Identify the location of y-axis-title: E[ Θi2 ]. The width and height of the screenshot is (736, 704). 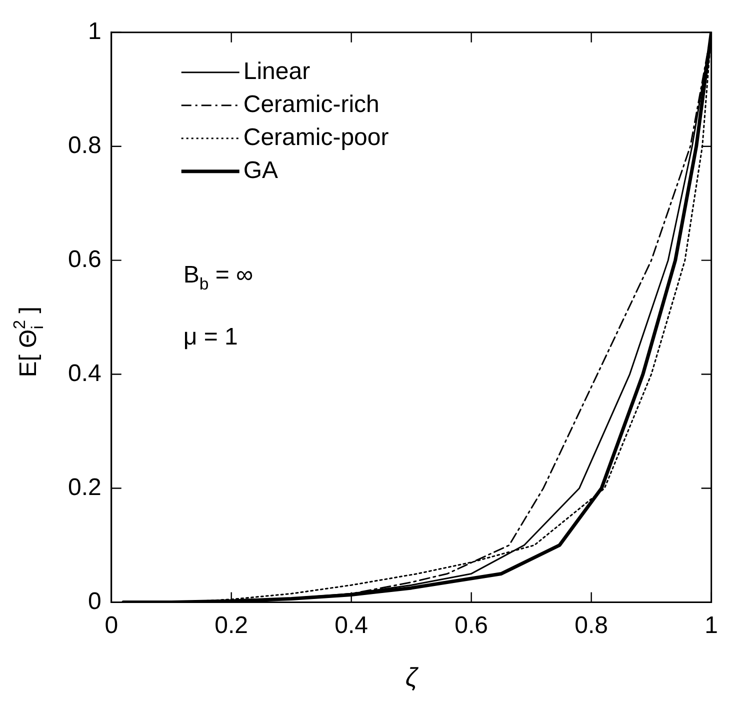
(29, 342).